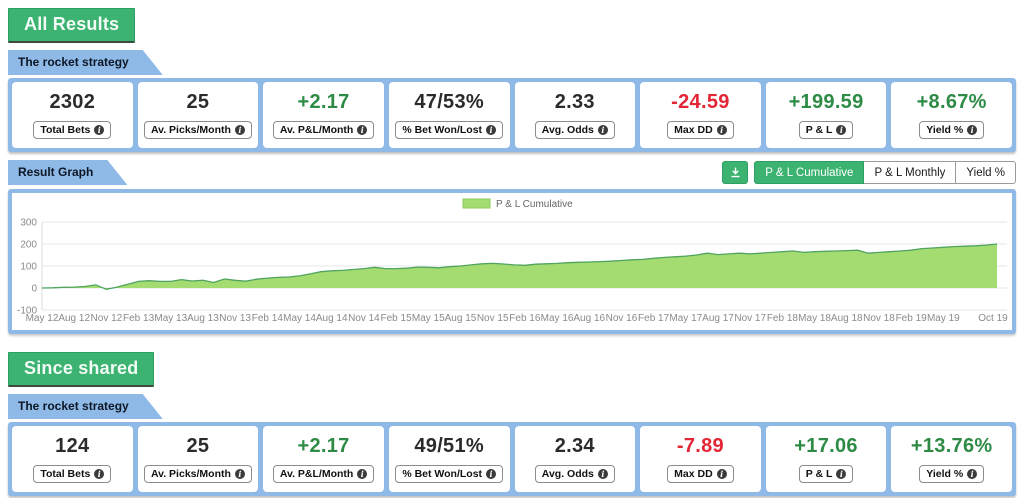  I want to click on svg-text: -100, so click(27, 311).